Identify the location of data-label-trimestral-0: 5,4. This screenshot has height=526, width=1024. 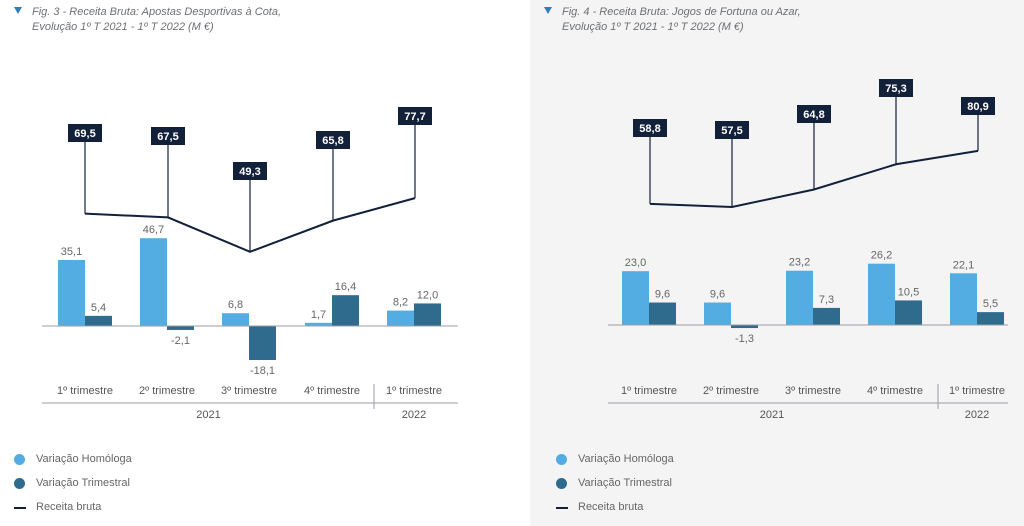
(98, 308).